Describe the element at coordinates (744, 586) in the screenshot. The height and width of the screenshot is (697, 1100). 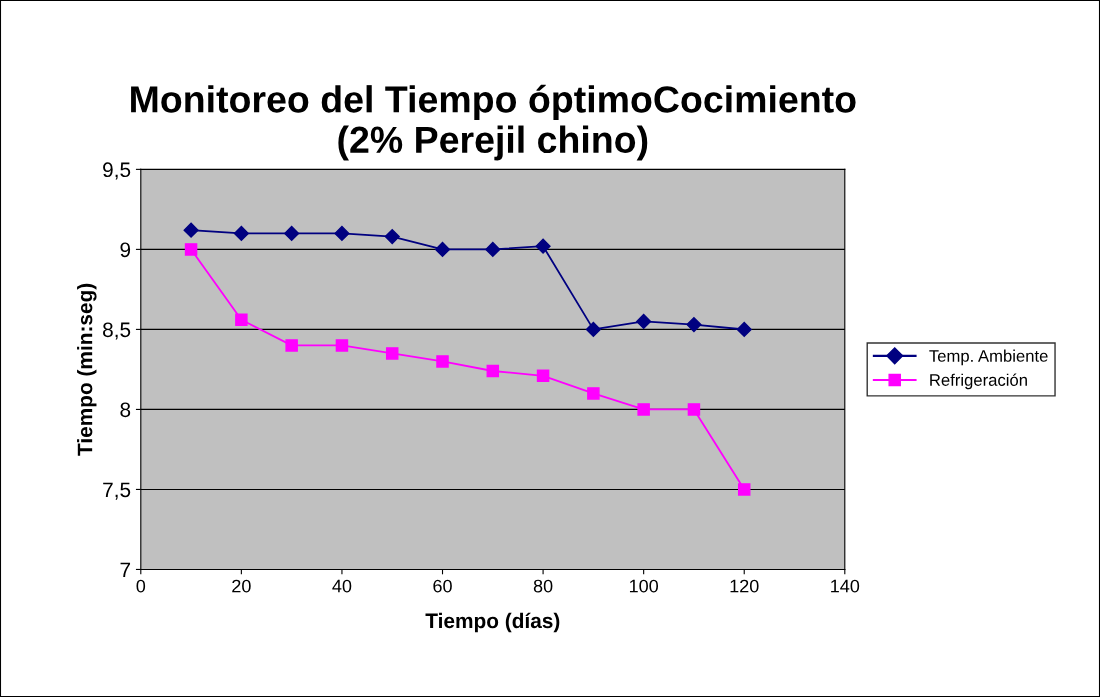
I see `x-tick-label: 120` at that location.